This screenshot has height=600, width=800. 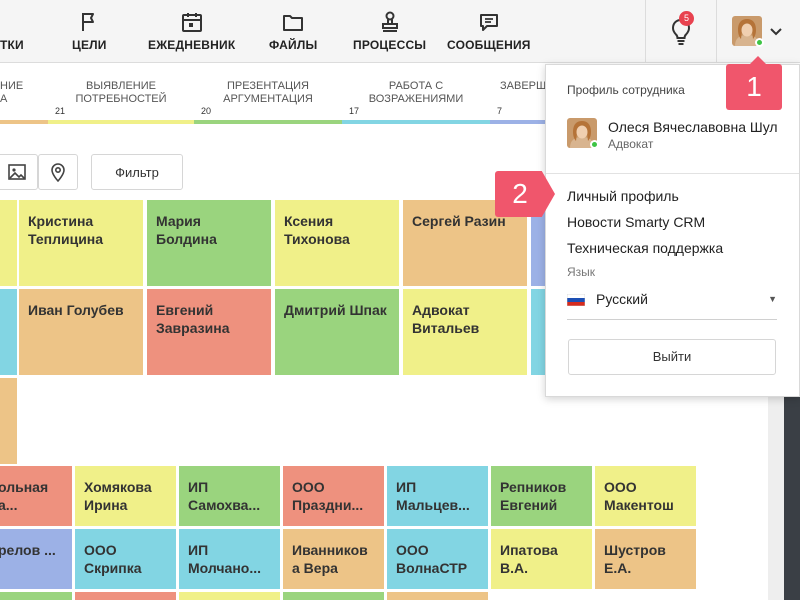 I want to click on chat-icon, so click(x=489, y=22).